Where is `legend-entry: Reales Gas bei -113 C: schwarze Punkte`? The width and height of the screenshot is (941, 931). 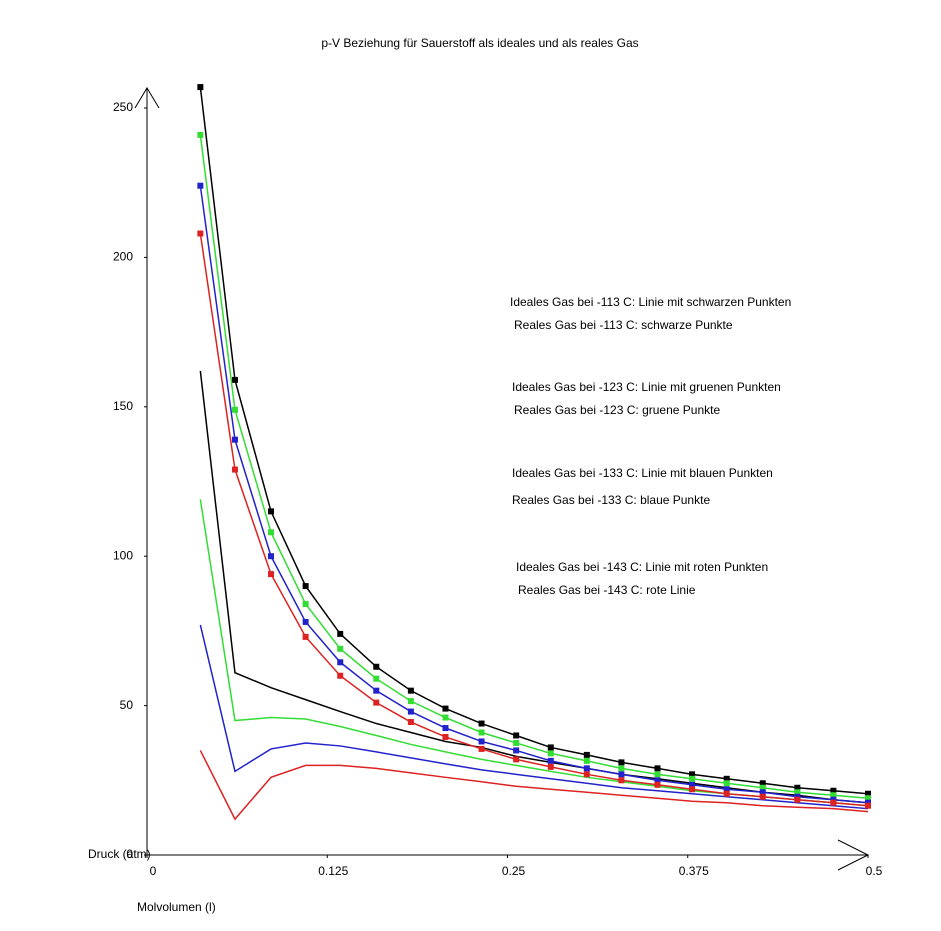
legend-entry: Reales Gas bei -113 C: schwarze Punkte is located at coordinates (623, 325).